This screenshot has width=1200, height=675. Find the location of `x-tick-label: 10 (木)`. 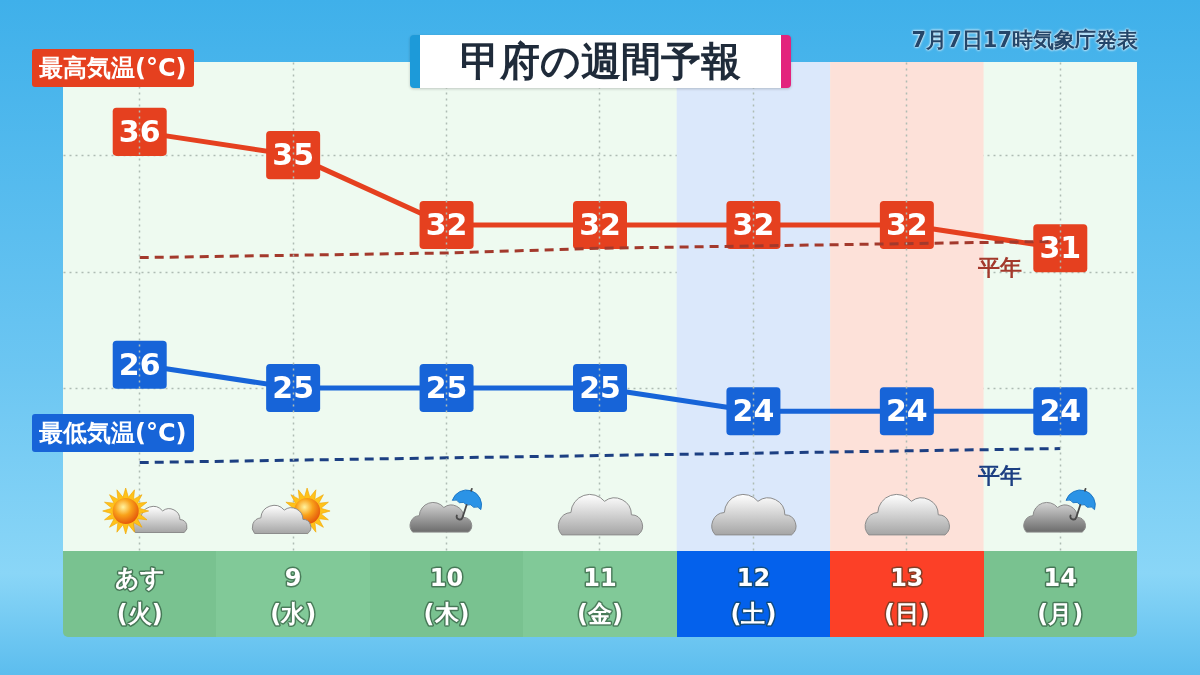

x-tick-label: 10 (木) is located at coordinates (446, 595).